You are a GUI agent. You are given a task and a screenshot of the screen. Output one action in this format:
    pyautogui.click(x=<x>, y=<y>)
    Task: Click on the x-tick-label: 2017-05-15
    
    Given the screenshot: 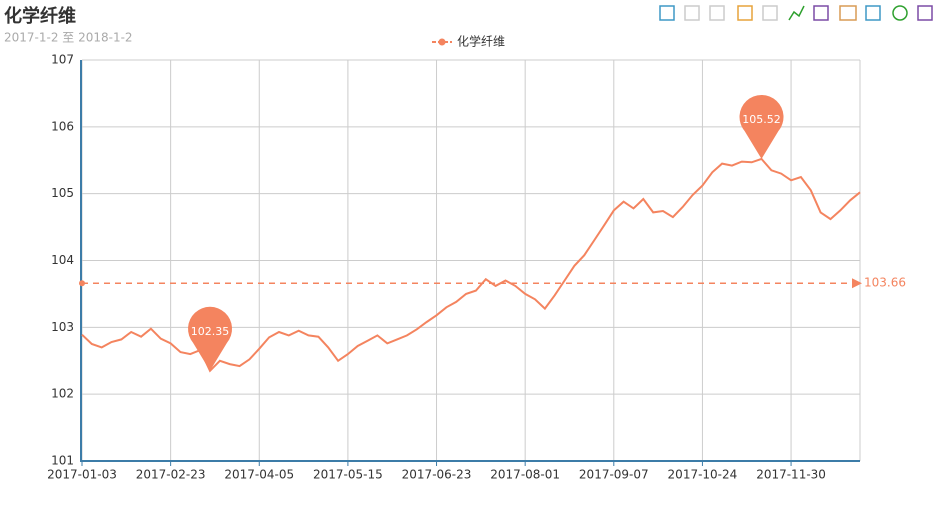 What is the action you would take?
    pyautogui.click(x=348, y=475)
    